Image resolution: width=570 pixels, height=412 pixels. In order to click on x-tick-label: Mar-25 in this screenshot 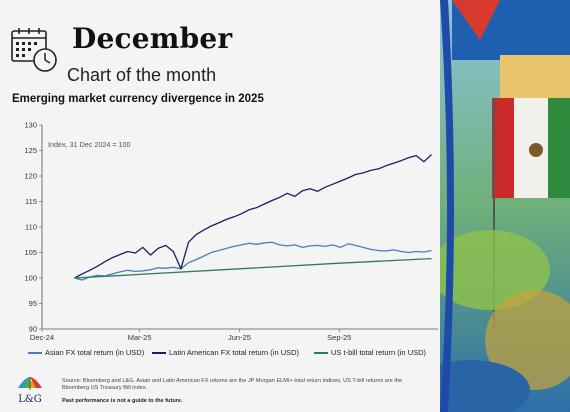, I will do `click(140, 337)`.